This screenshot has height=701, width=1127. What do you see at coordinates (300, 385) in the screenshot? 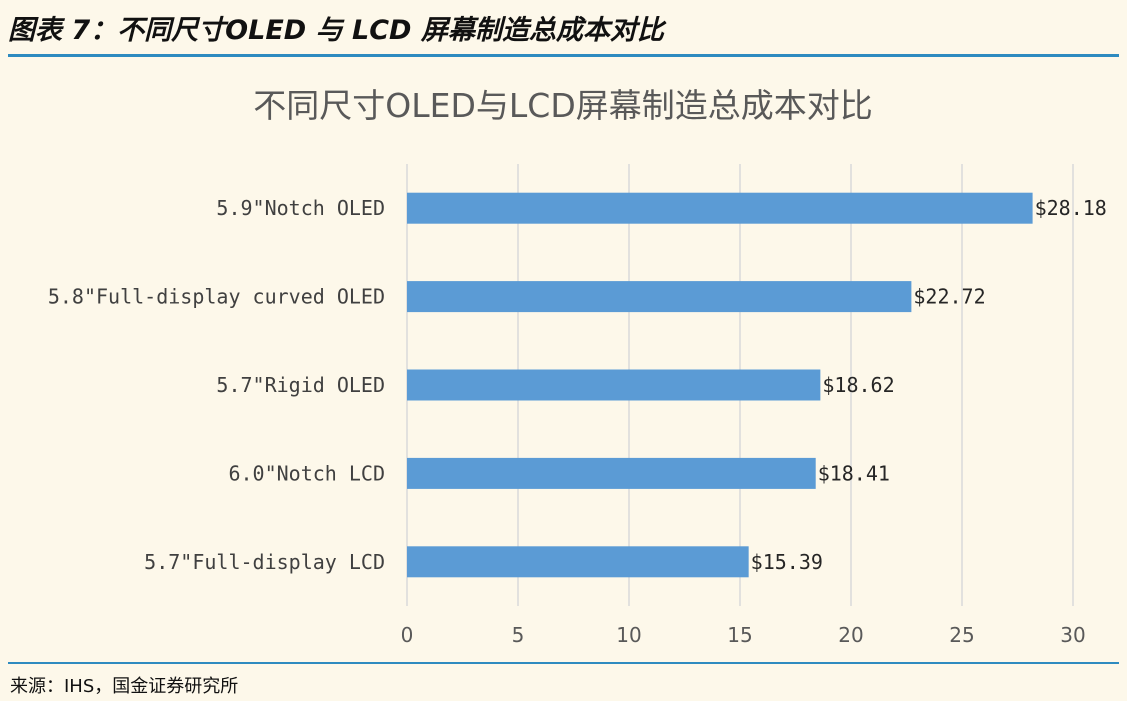
I see `category-label: 5.7"Rigid OLED` at bounding box center [300, 385].